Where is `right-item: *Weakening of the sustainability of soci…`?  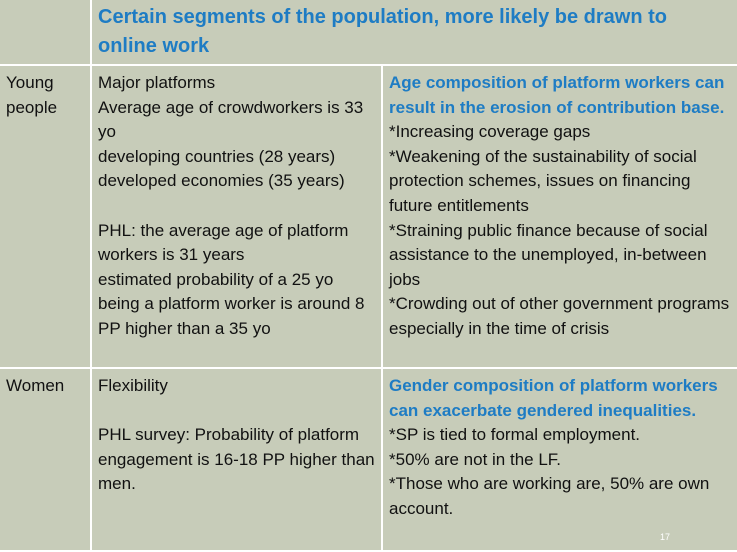
right-item: *Weakening of the sustainability of soci… is located at coordinates (543, 180).